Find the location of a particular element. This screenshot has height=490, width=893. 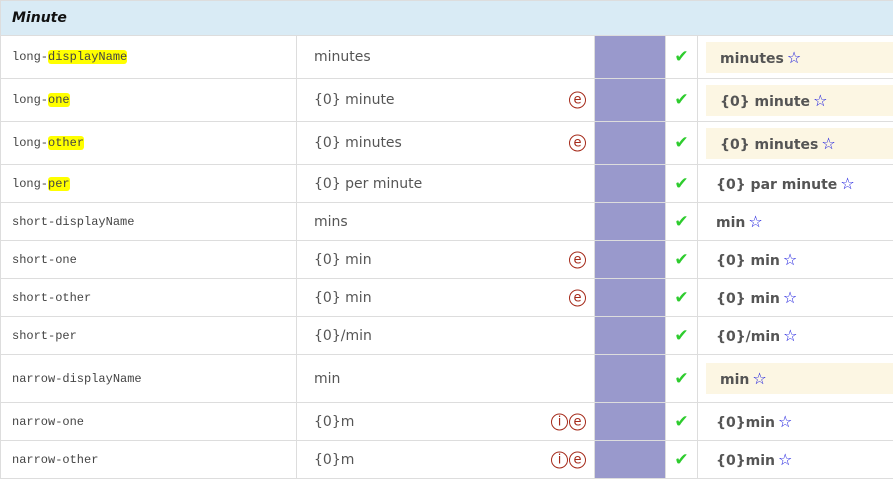

table-row: short-other {0} min e ✔ {0} min ☆ is located at coordinates (446, 297).